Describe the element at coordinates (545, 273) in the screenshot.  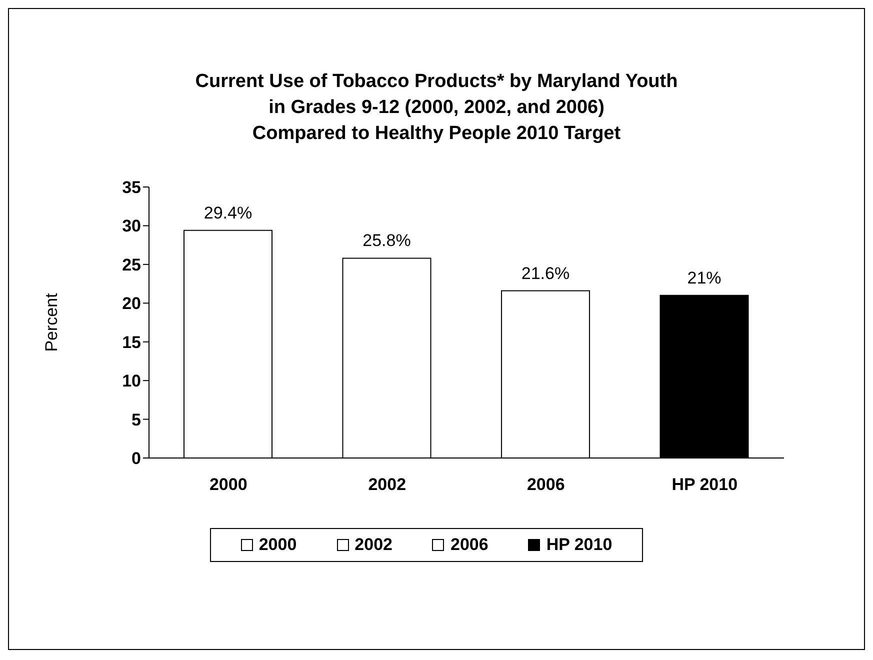
I see `data-label: 21.6%` at that location.